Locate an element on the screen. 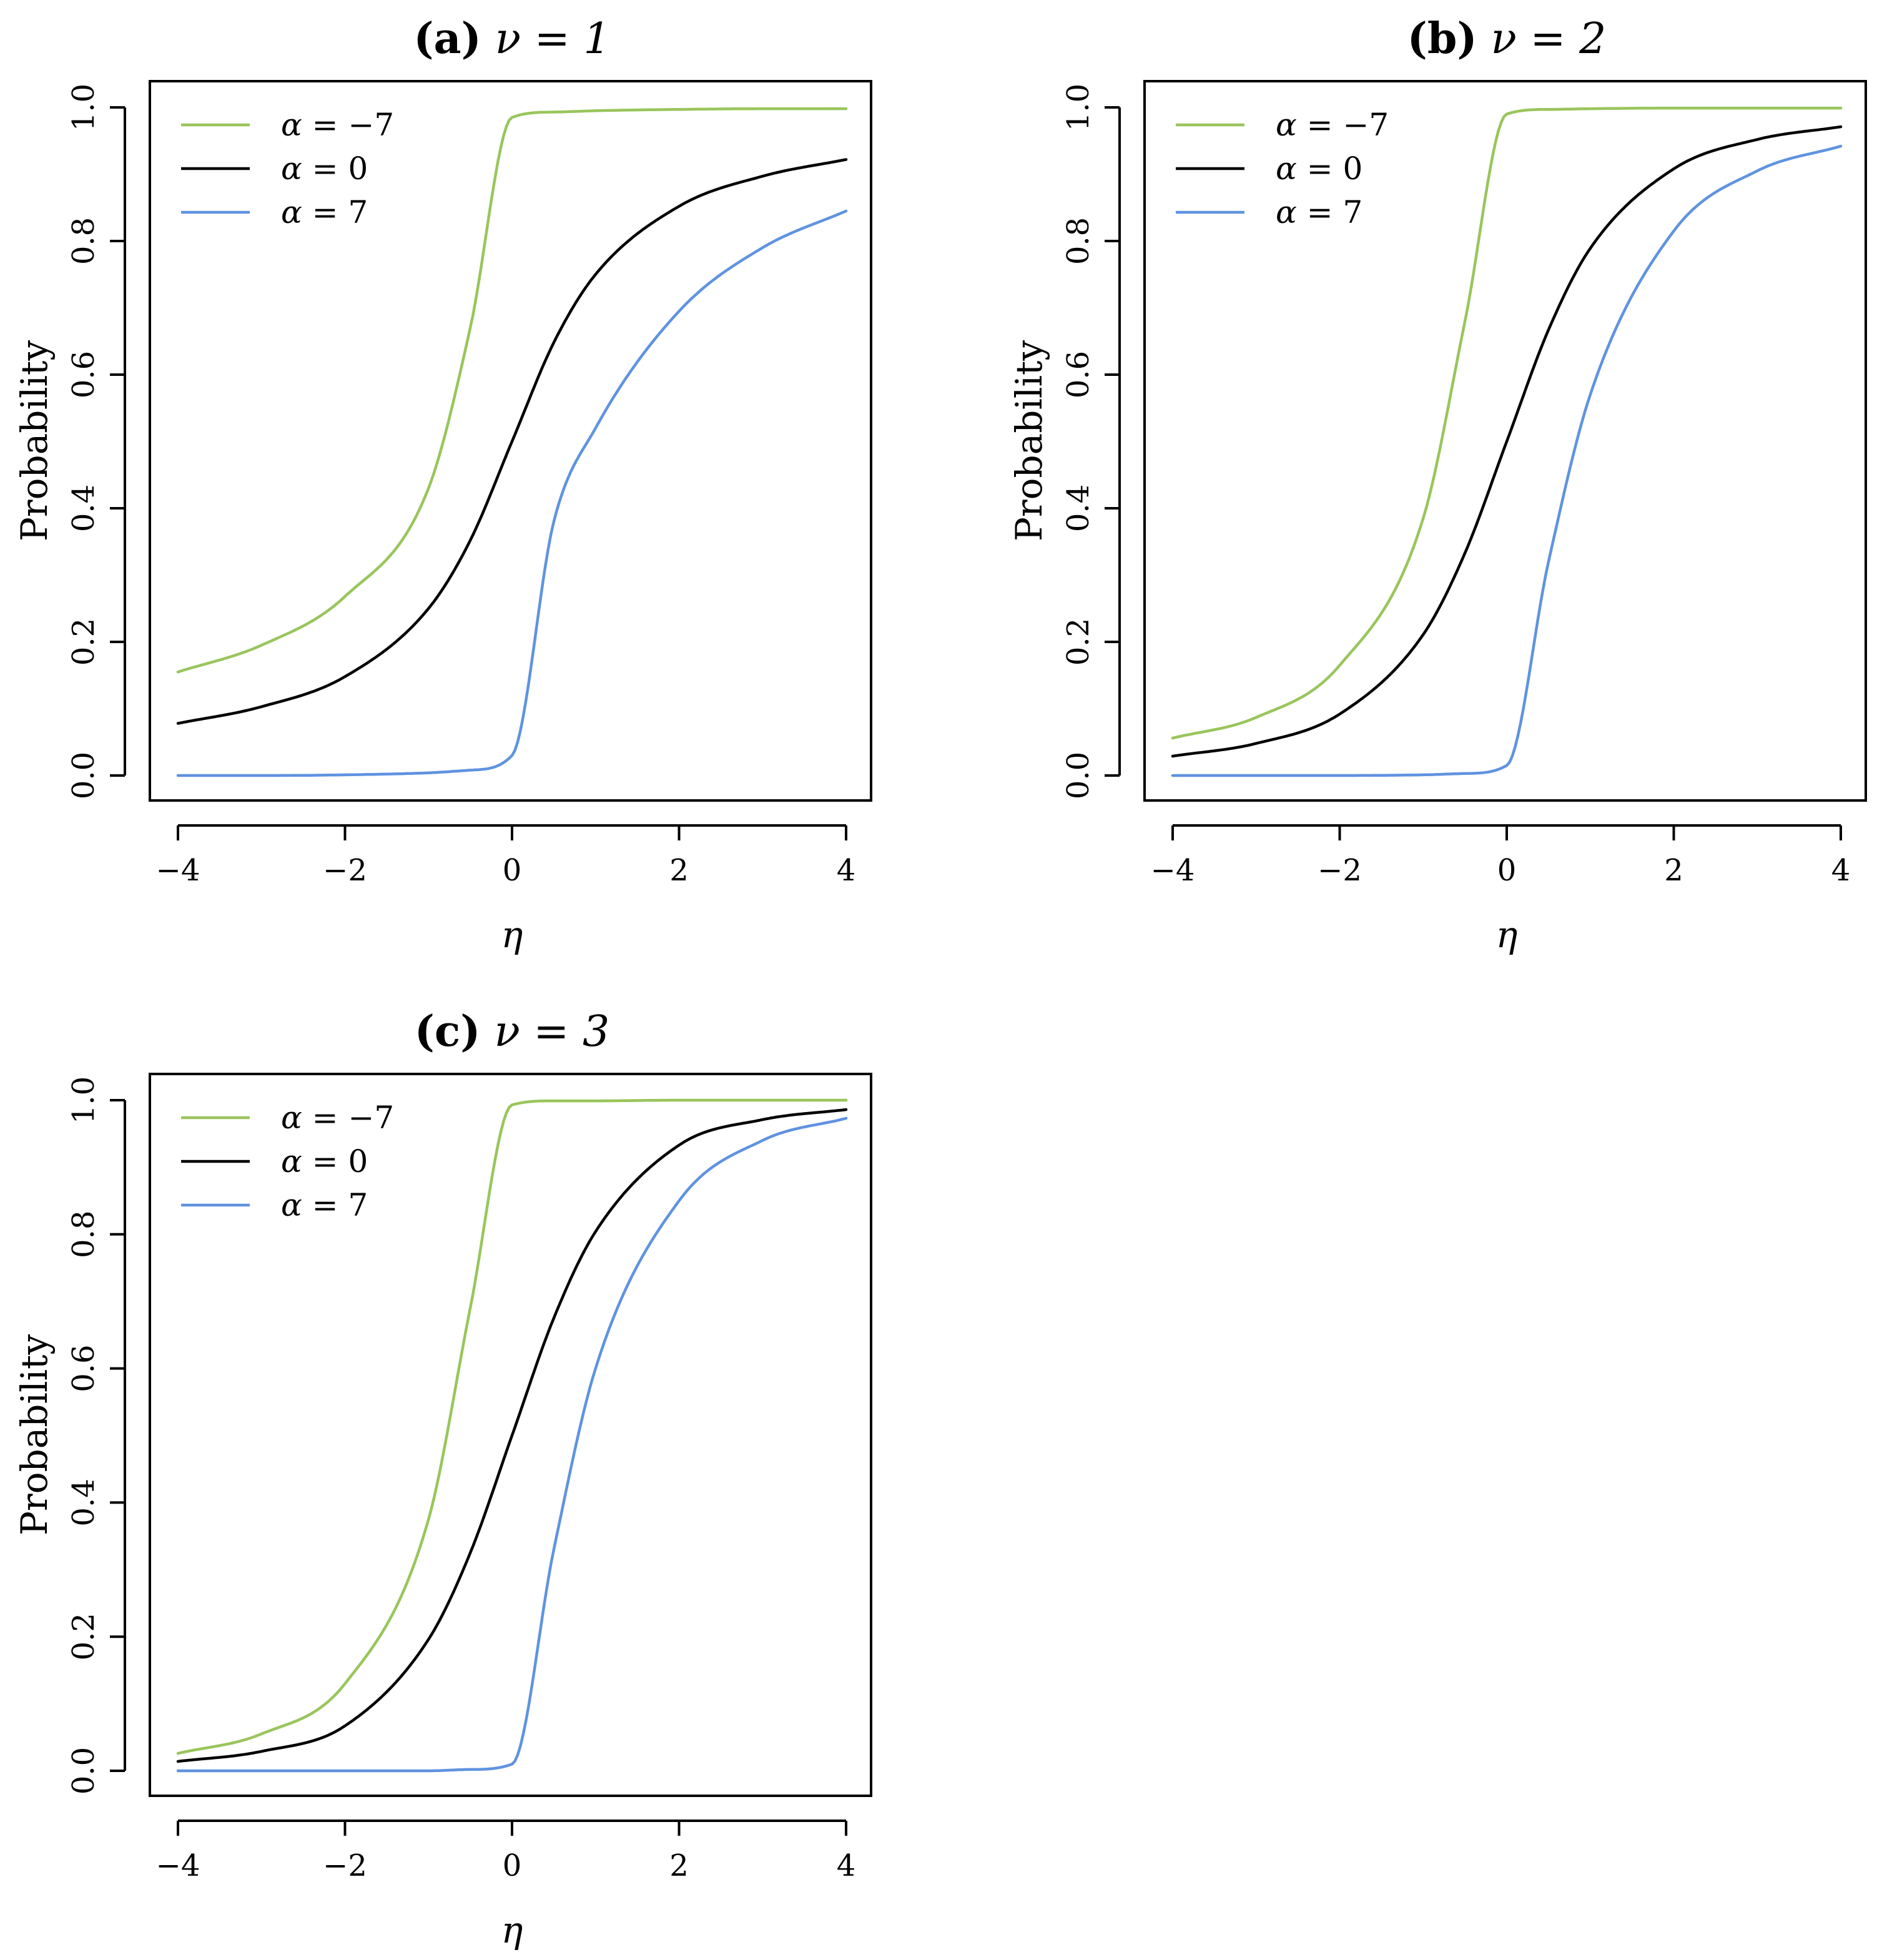 The height and width of the screenshot is (1960, 1892). chart-title: (a) ν = 1 is located at coordinates (511, 39).